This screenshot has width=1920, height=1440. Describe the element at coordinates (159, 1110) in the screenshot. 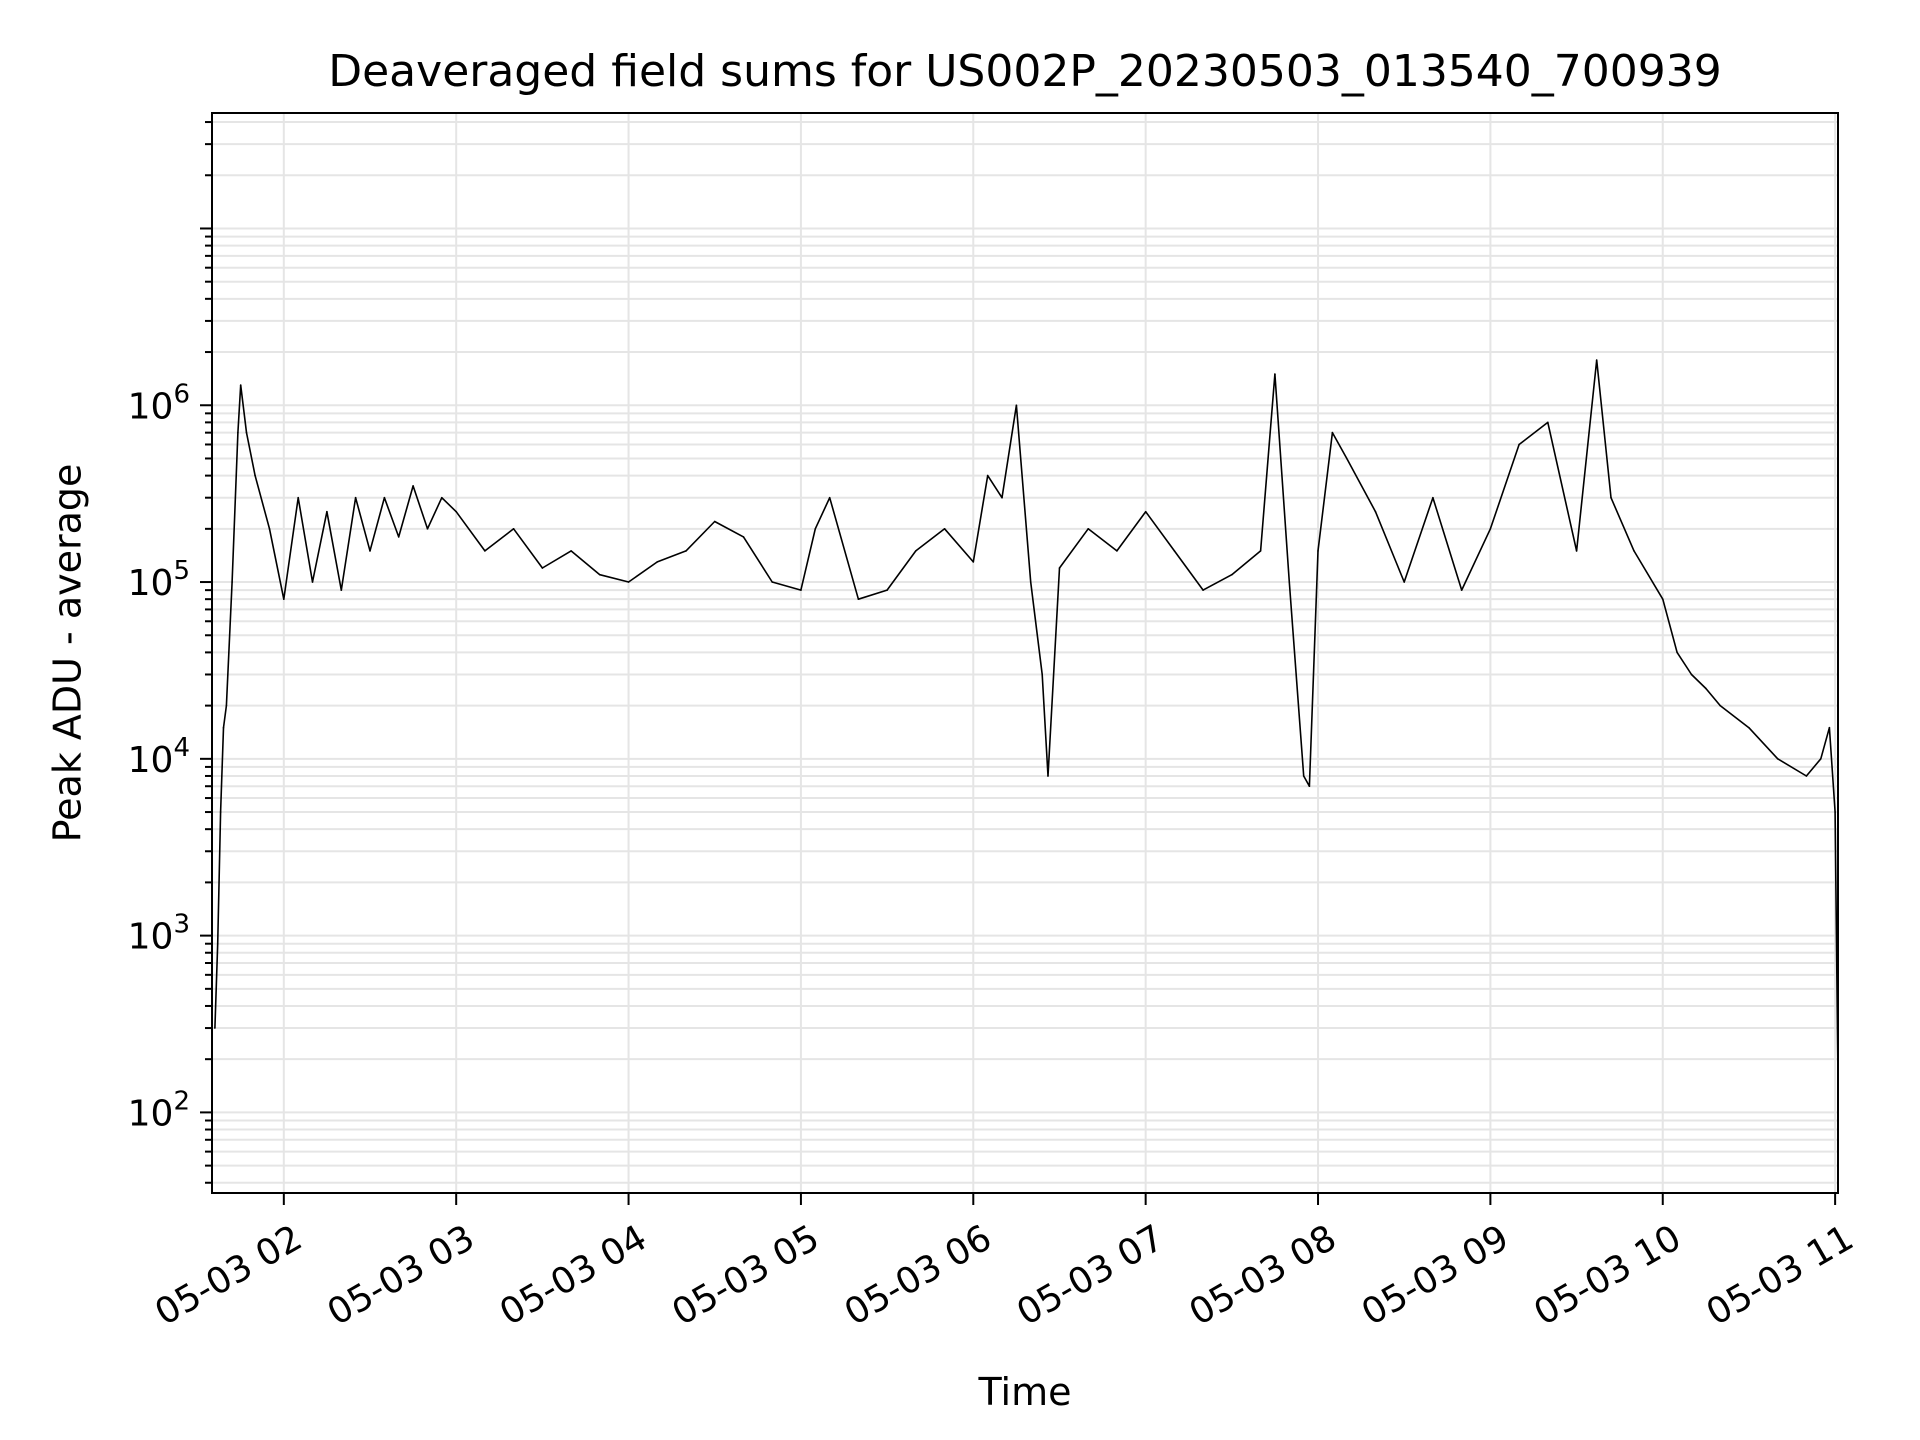

I see `y-tick-label: 10²` at that location.